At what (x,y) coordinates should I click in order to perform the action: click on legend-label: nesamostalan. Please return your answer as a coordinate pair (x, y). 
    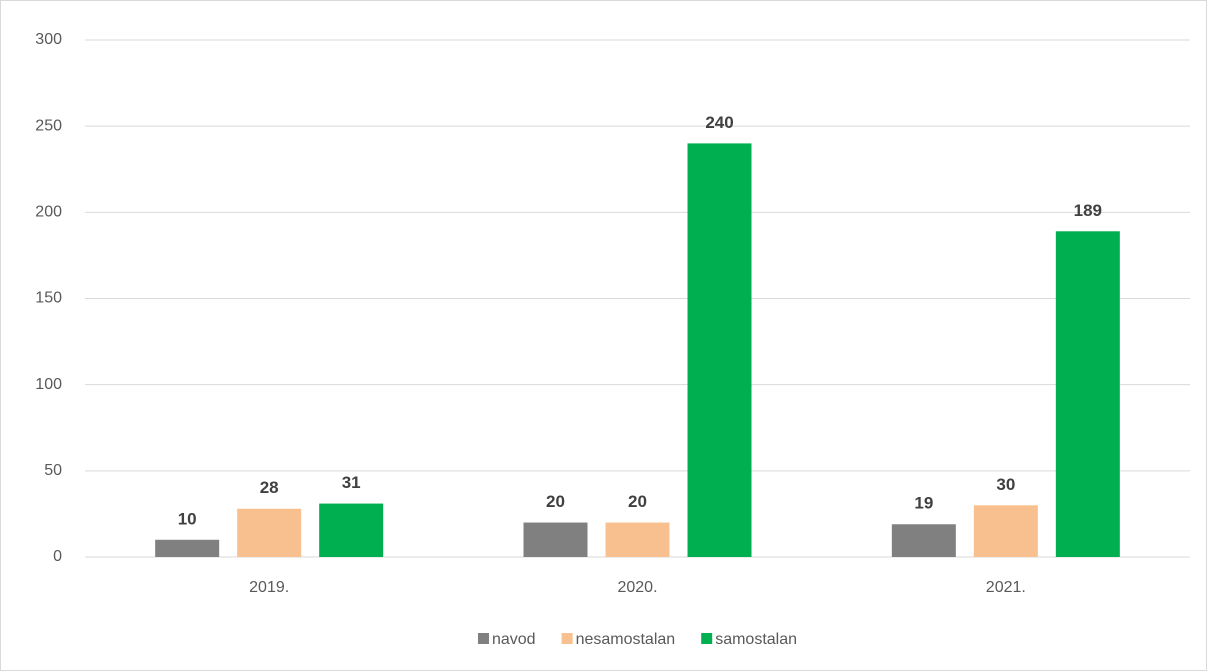
    Looking at the image, I should click on (626, 639).